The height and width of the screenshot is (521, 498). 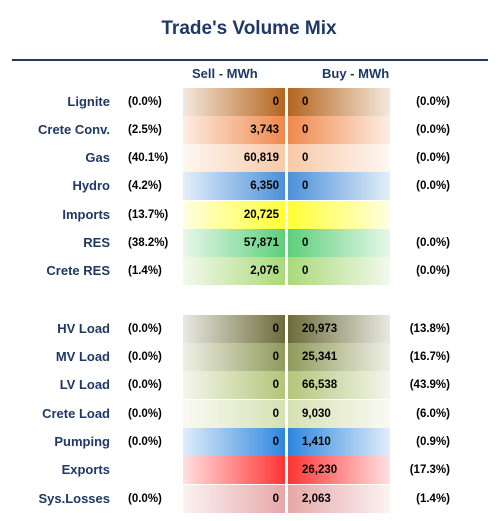 I want to click on table-row: Lignite (0.0%) 0 0 (0.0%), so click(x=249, y=102).